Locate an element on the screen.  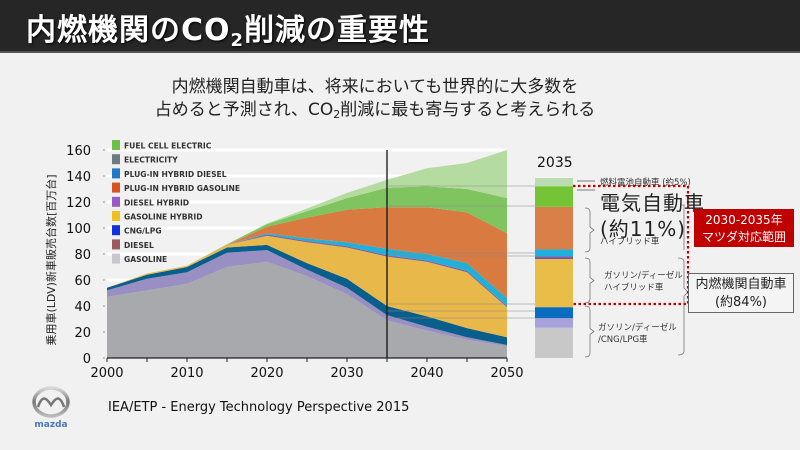
ice-label: 内燃機関自動車 is located at coordinates (741, 284).